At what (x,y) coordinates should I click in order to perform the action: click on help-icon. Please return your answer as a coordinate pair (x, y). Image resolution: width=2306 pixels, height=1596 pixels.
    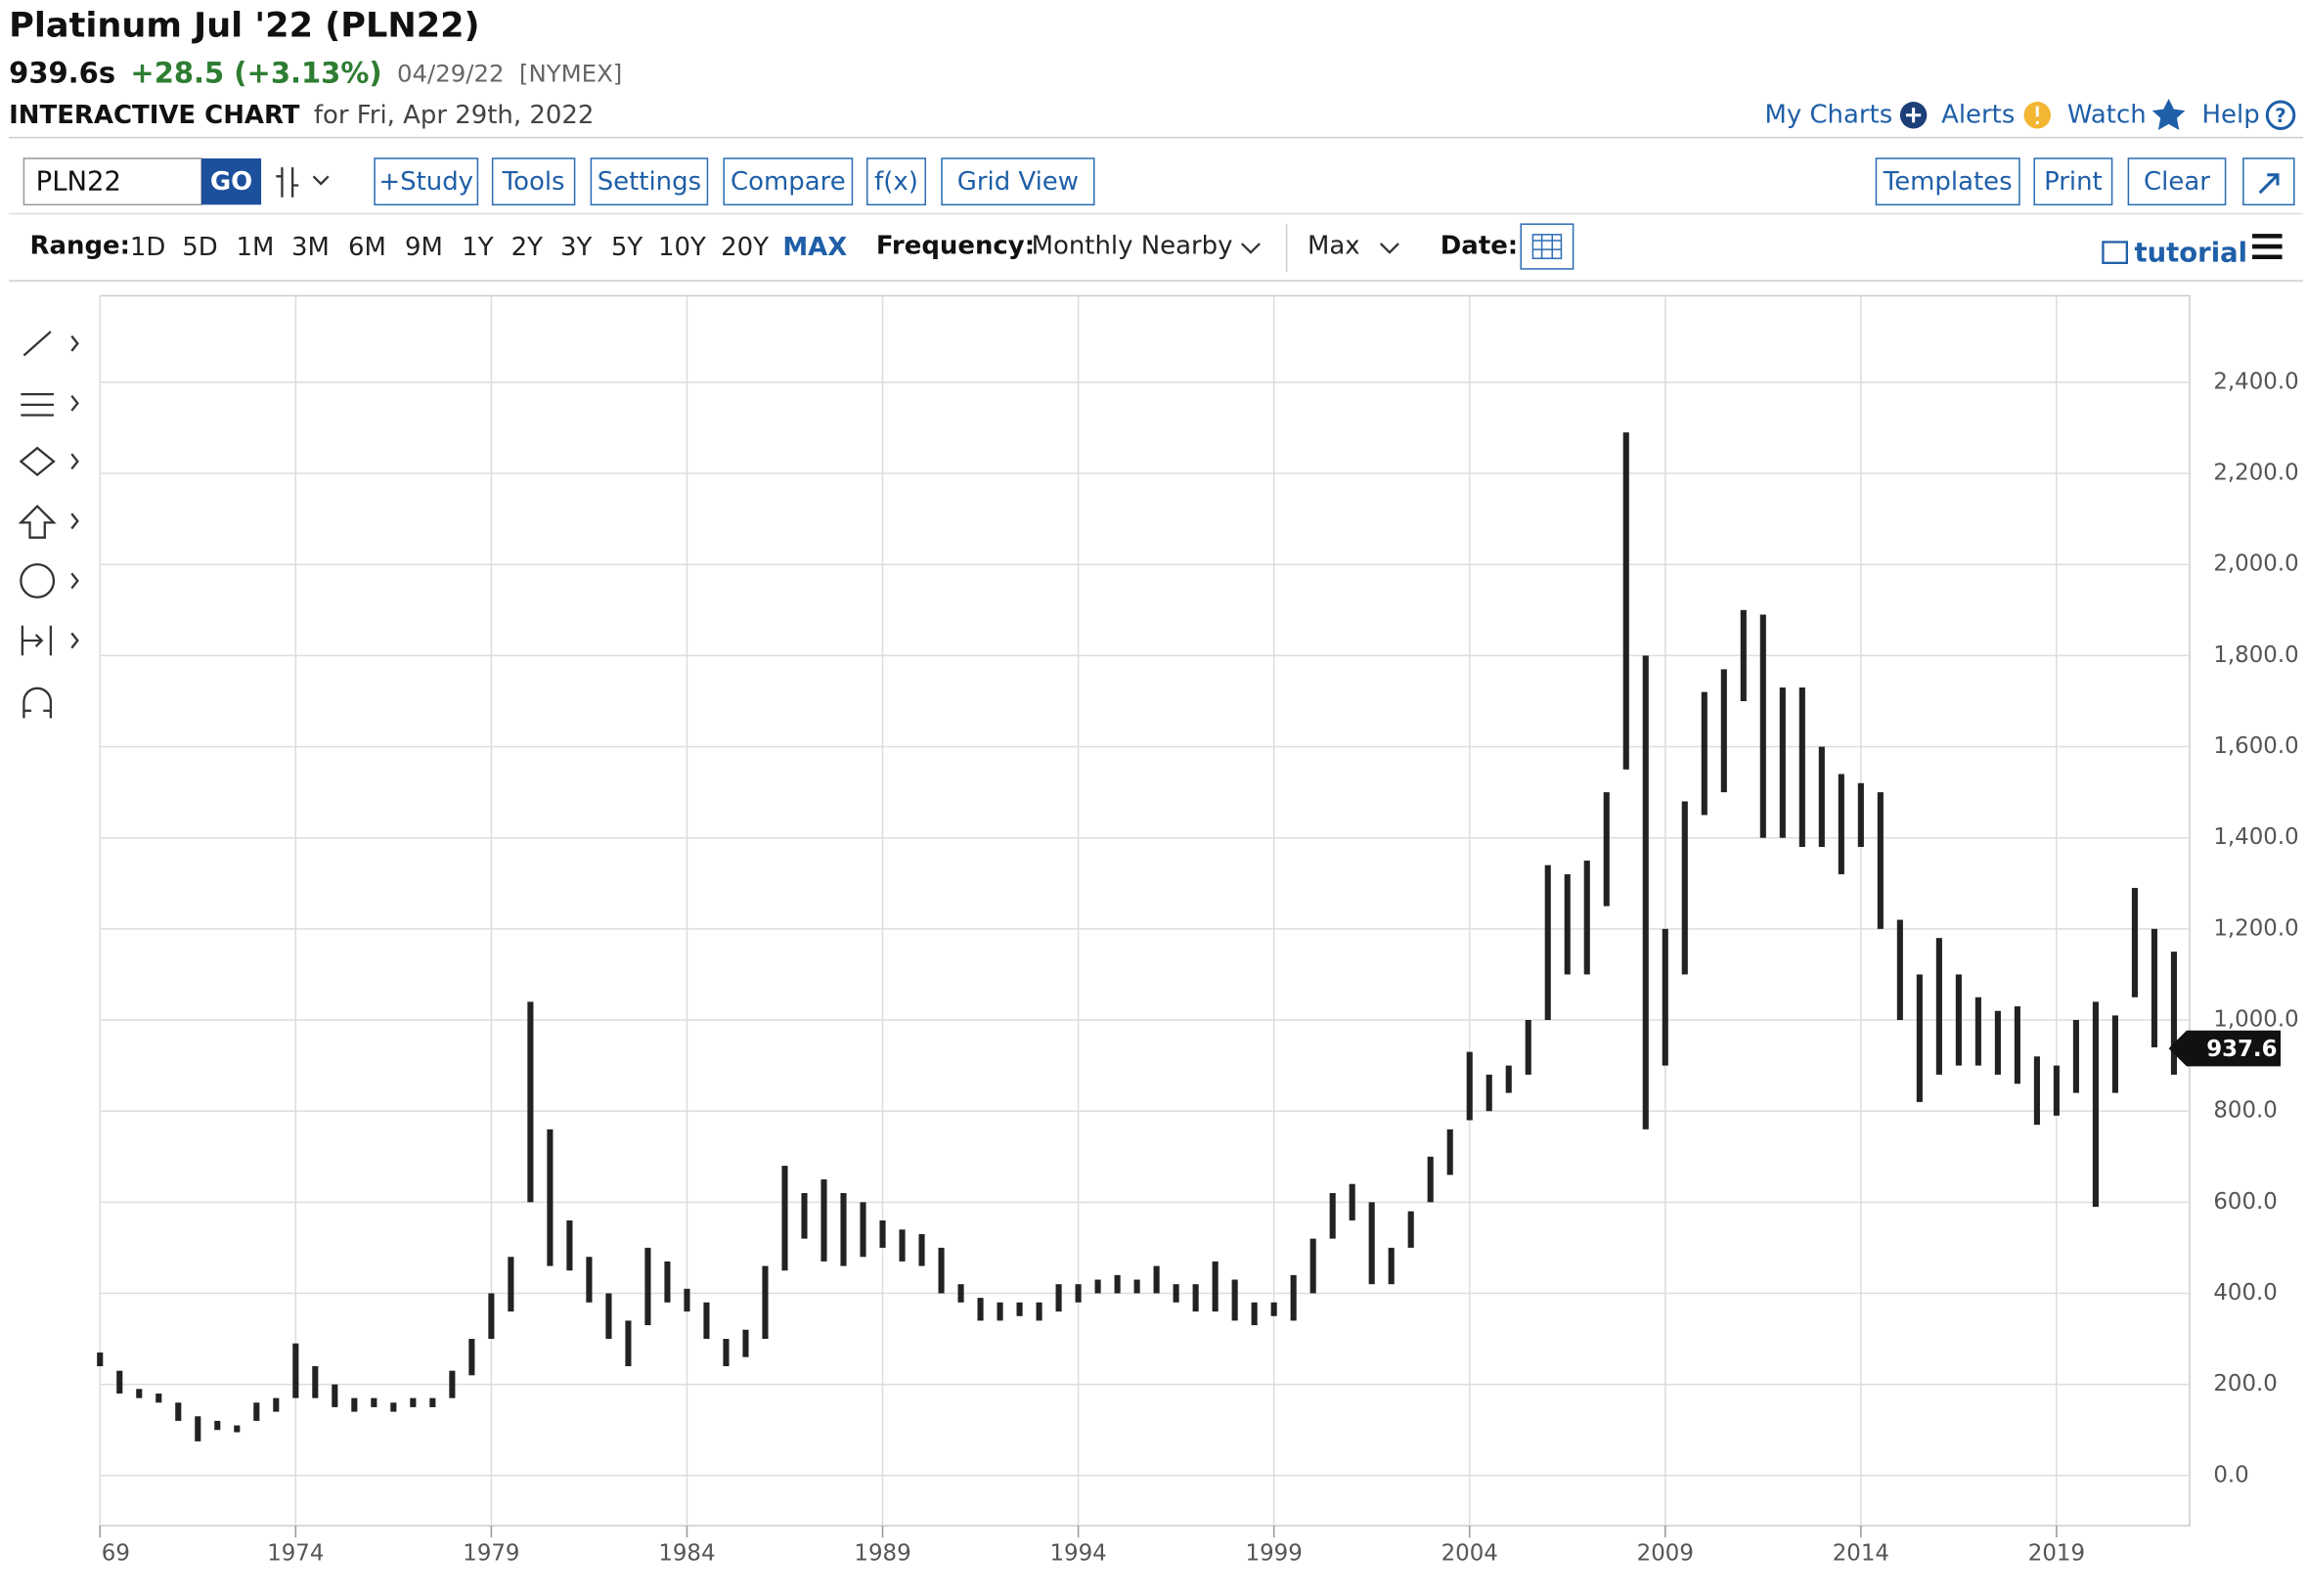
    Looking at the image, I should click on (2280, 115).